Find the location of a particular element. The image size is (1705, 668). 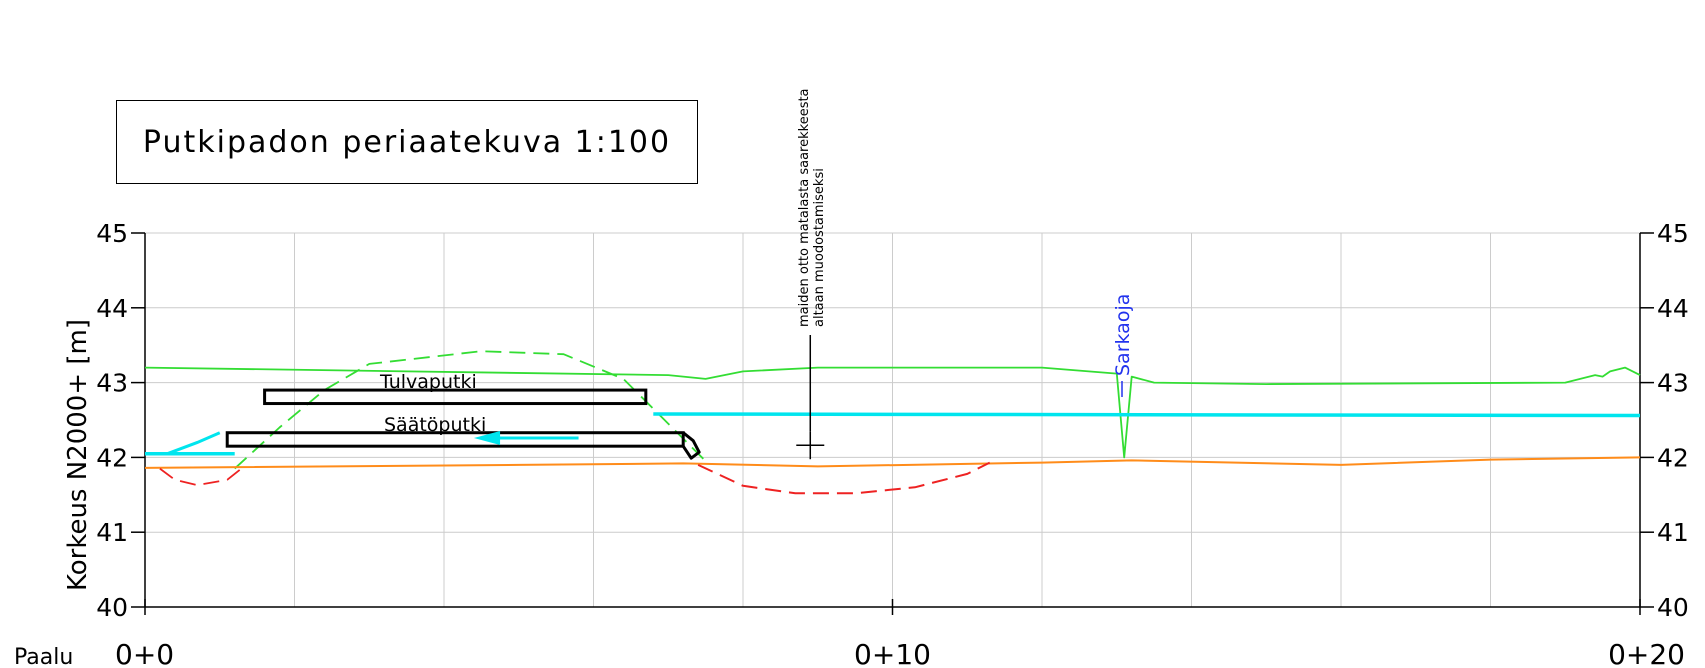

x-tick-label: 0+20 is located at coordinates (1646, 653).